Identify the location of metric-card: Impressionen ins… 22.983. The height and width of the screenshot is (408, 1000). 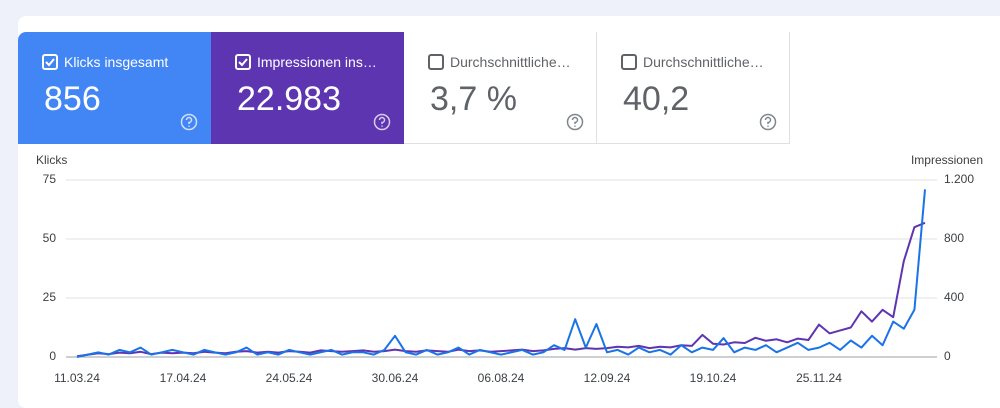
(307, 88).